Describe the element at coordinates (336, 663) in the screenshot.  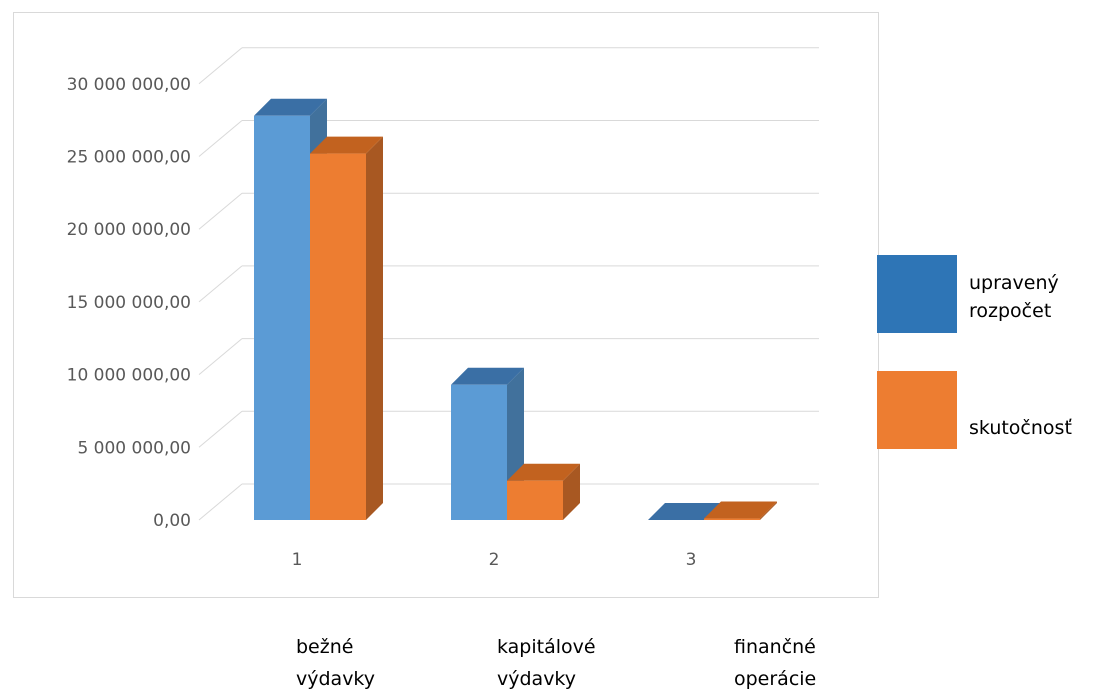
I see `category-description-bezne-vydavky: bežné výdavky` at that location.